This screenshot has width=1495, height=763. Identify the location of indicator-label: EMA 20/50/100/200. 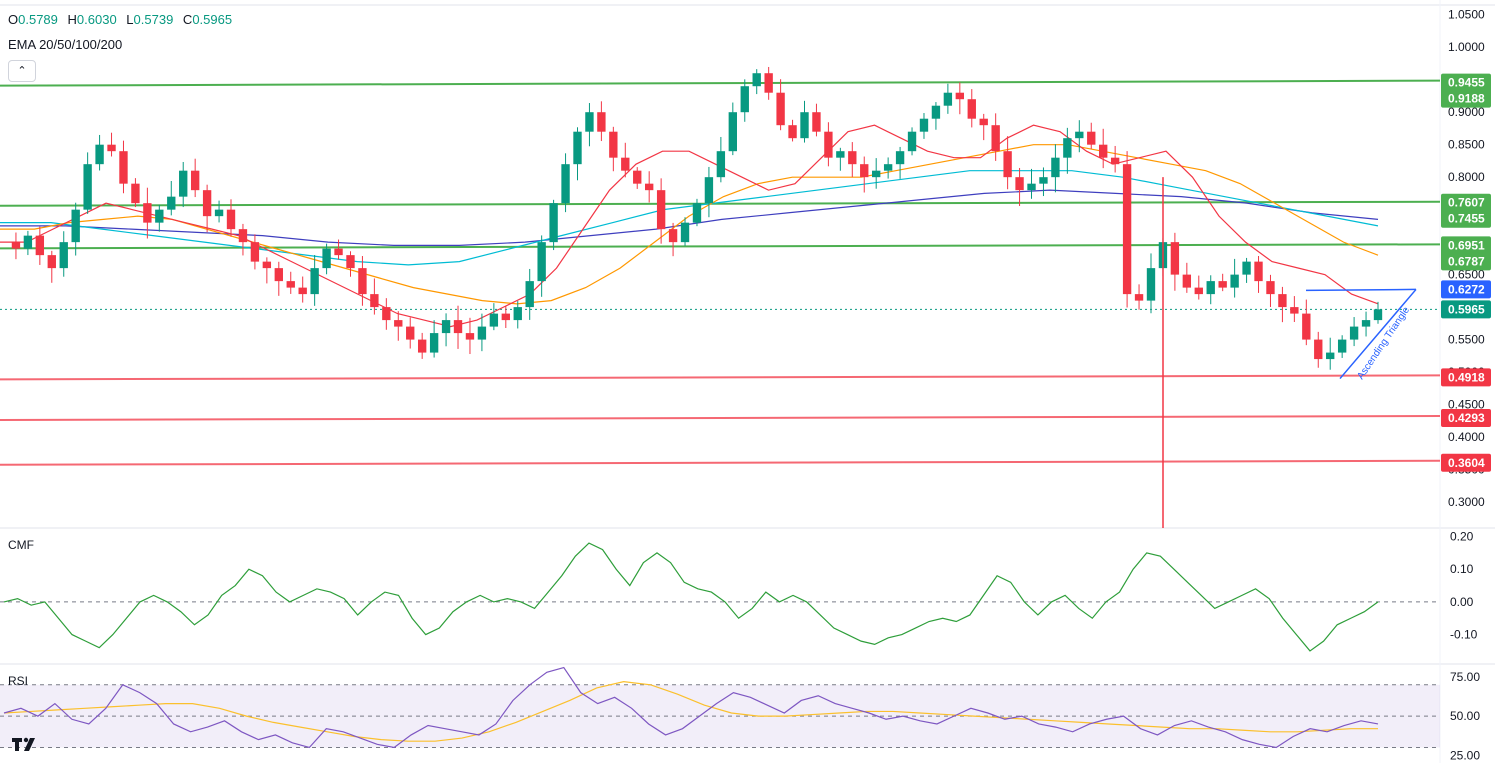
(65, 44).